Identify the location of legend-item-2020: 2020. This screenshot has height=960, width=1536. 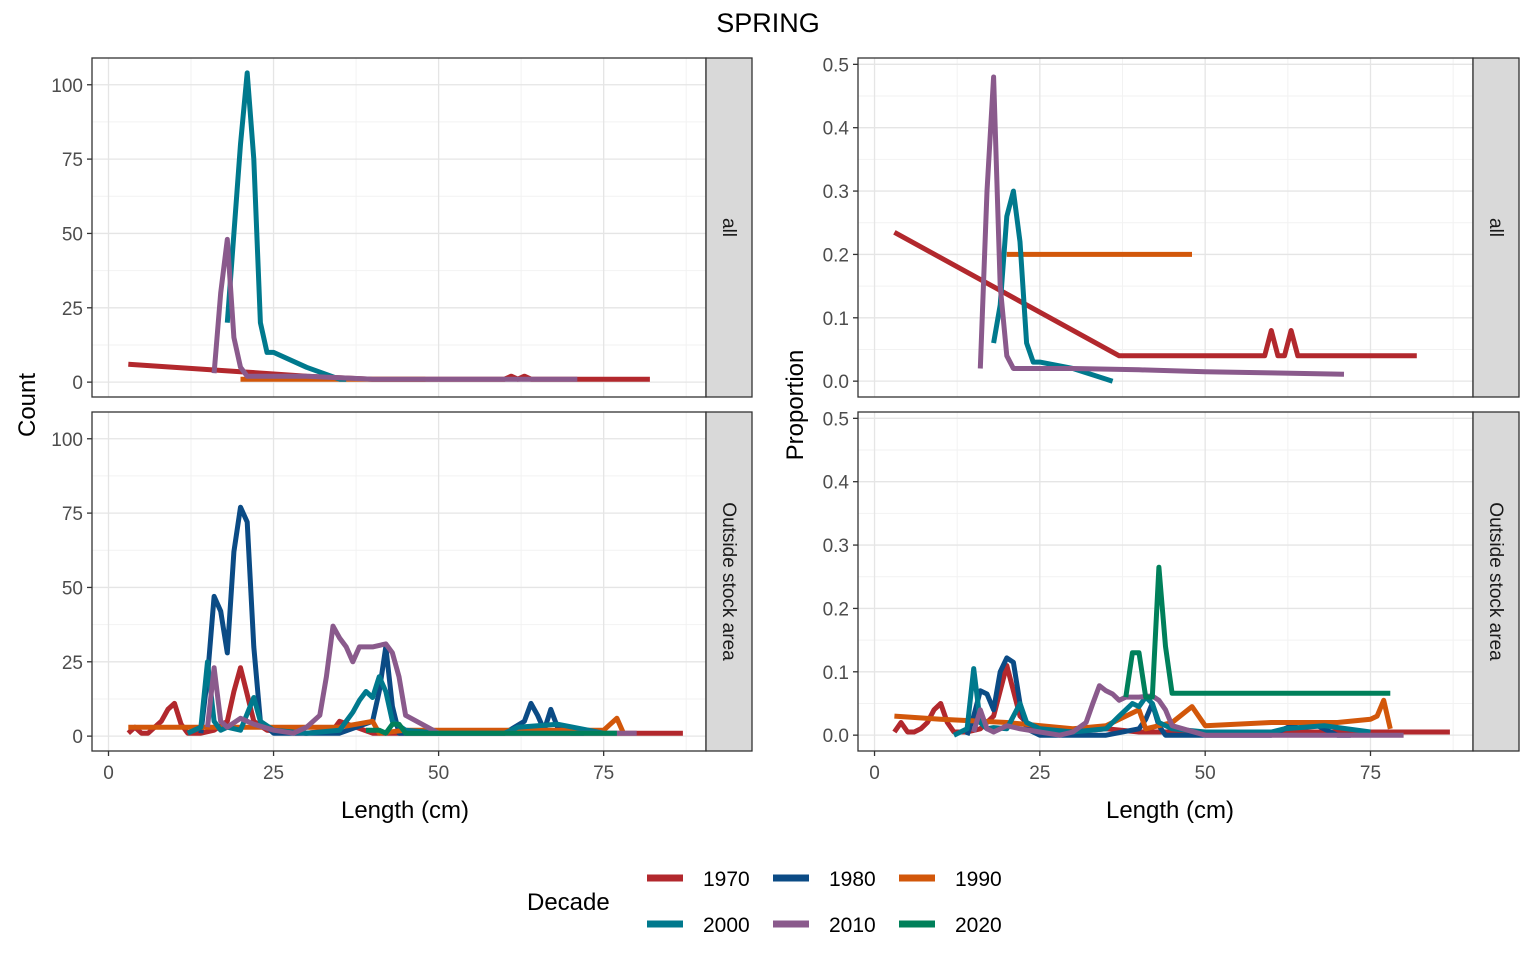
(950, 925).